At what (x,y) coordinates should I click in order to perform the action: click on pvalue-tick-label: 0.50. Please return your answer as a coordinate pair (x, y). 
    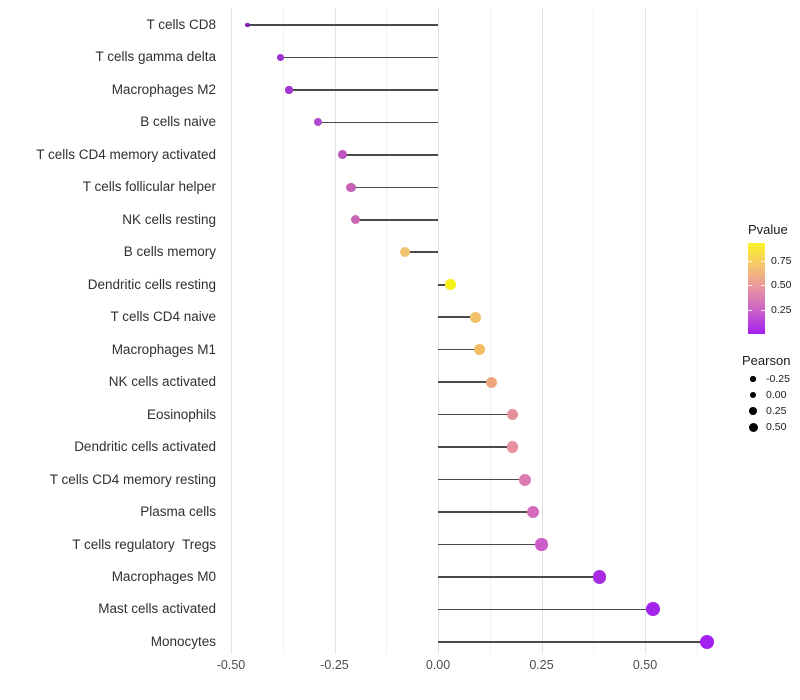
    Looking at the image, I should click on (781, 285).